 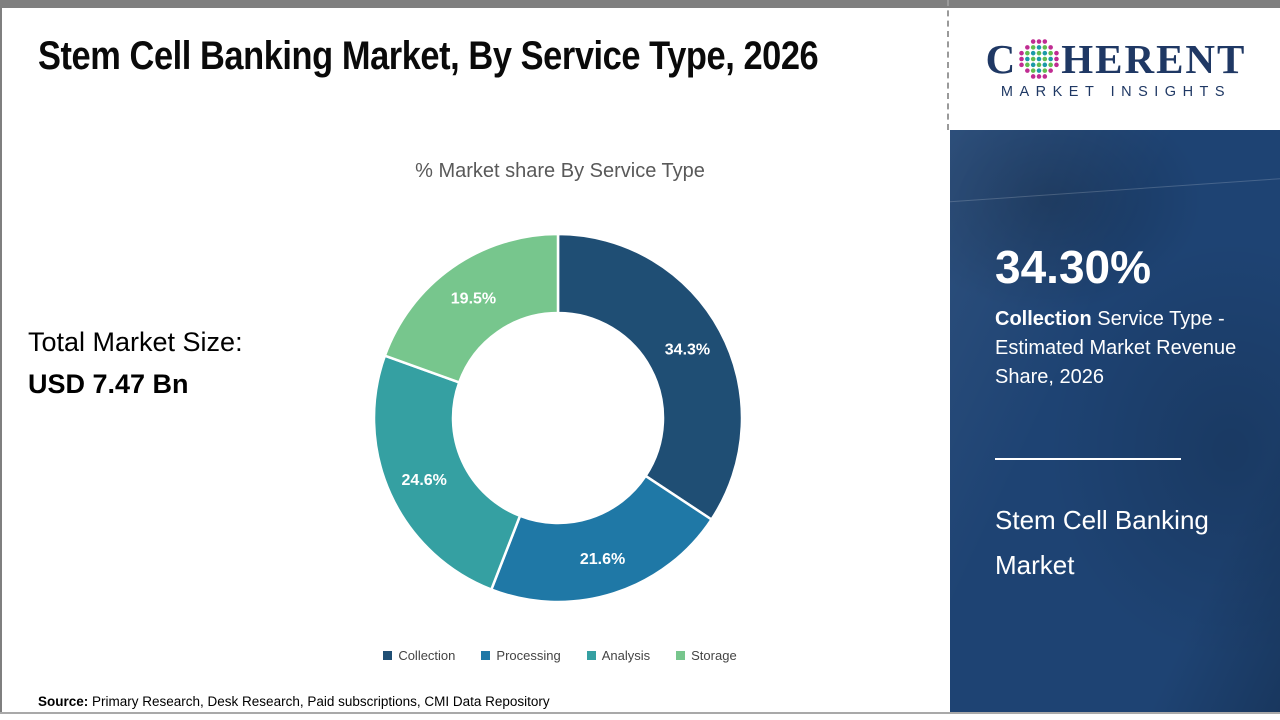 What do you see at coordinates (108, 383) in the screenshot?
I see `total-market-size-value: USD 7.47 Bn` at bounding box center [108, 383].